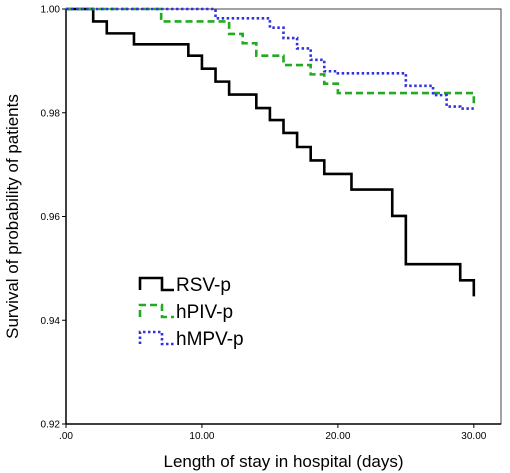  Describe the element at coordinates (156, 311) in the screenshot. I see `legend-symbol-hpiv-p` at that location.